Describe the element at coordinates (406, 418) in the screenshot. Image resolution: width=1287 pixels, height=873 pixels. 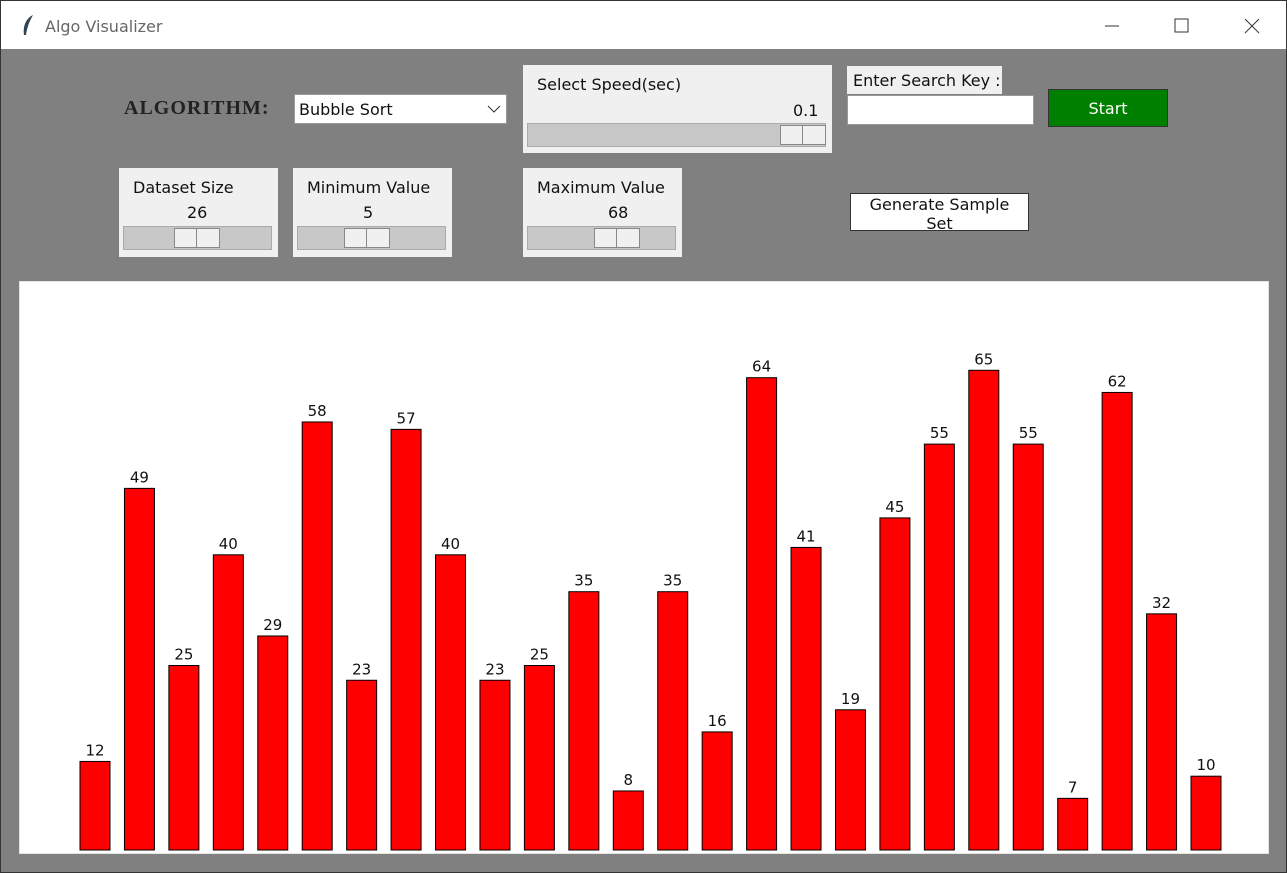
I see `bar-label: 57` at that location.